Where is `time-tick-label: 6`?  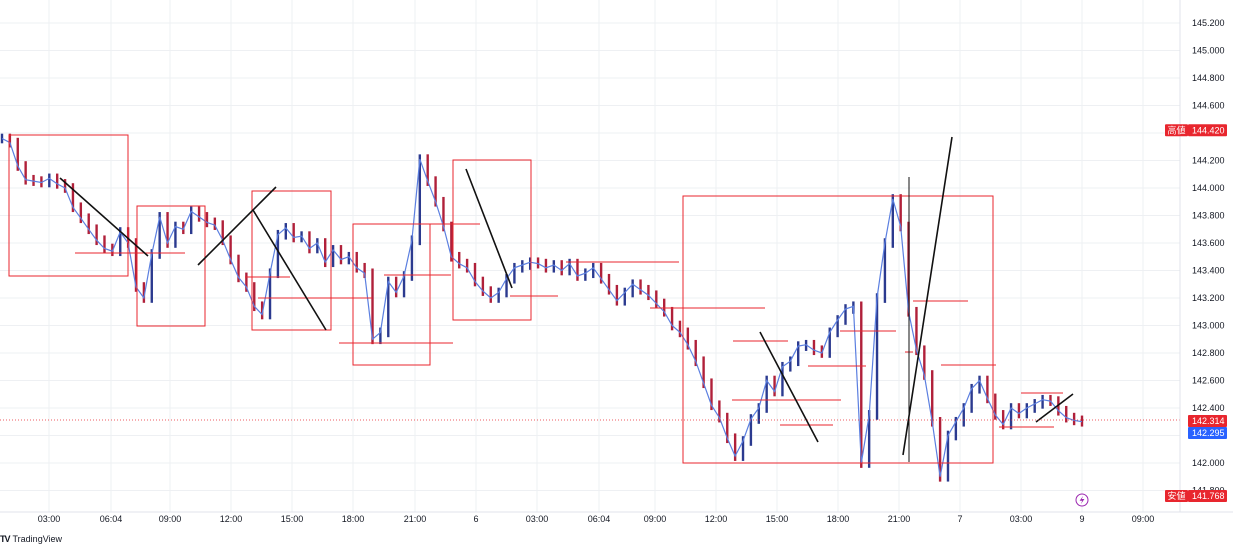
time-tick-label: 6 is located at coordinates (475, 519).